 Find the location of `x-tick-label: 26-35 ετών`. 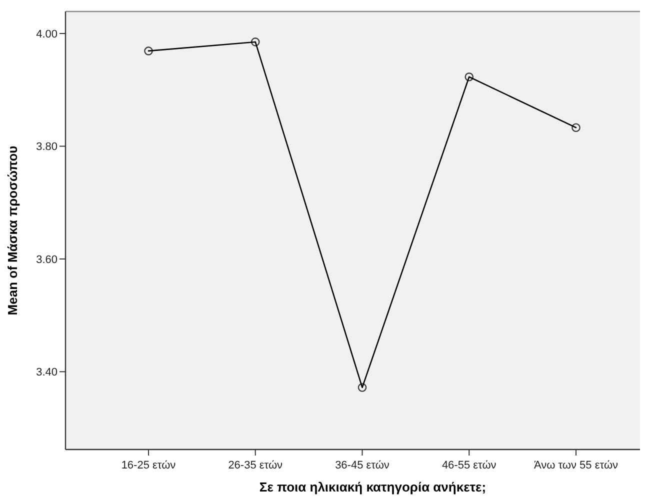

x-tick-label: 26-35 ετών is located at coordinates (256, 466).